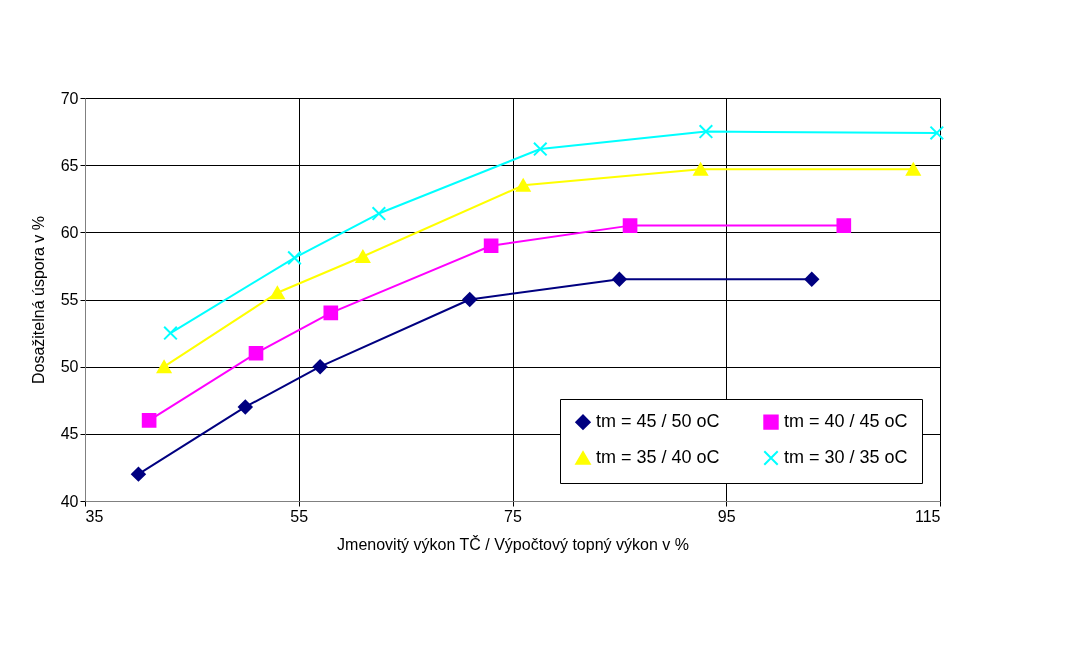 This screenshot has height=651, width=1079. What do you see at coordinates (69, 501) in the screenshot?
I see `y-tick-label: 40` at bounding box center [69, 501].